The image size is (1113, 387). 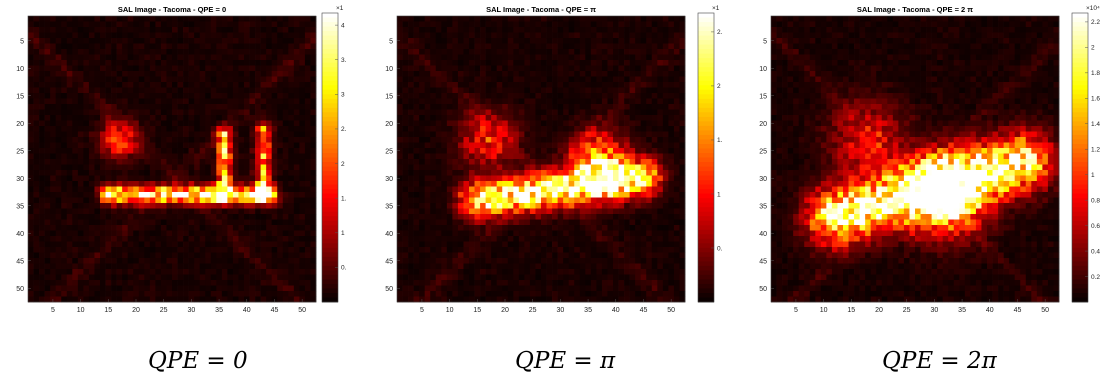 I want to click on colorbar-band, so click(x=330, y=38).